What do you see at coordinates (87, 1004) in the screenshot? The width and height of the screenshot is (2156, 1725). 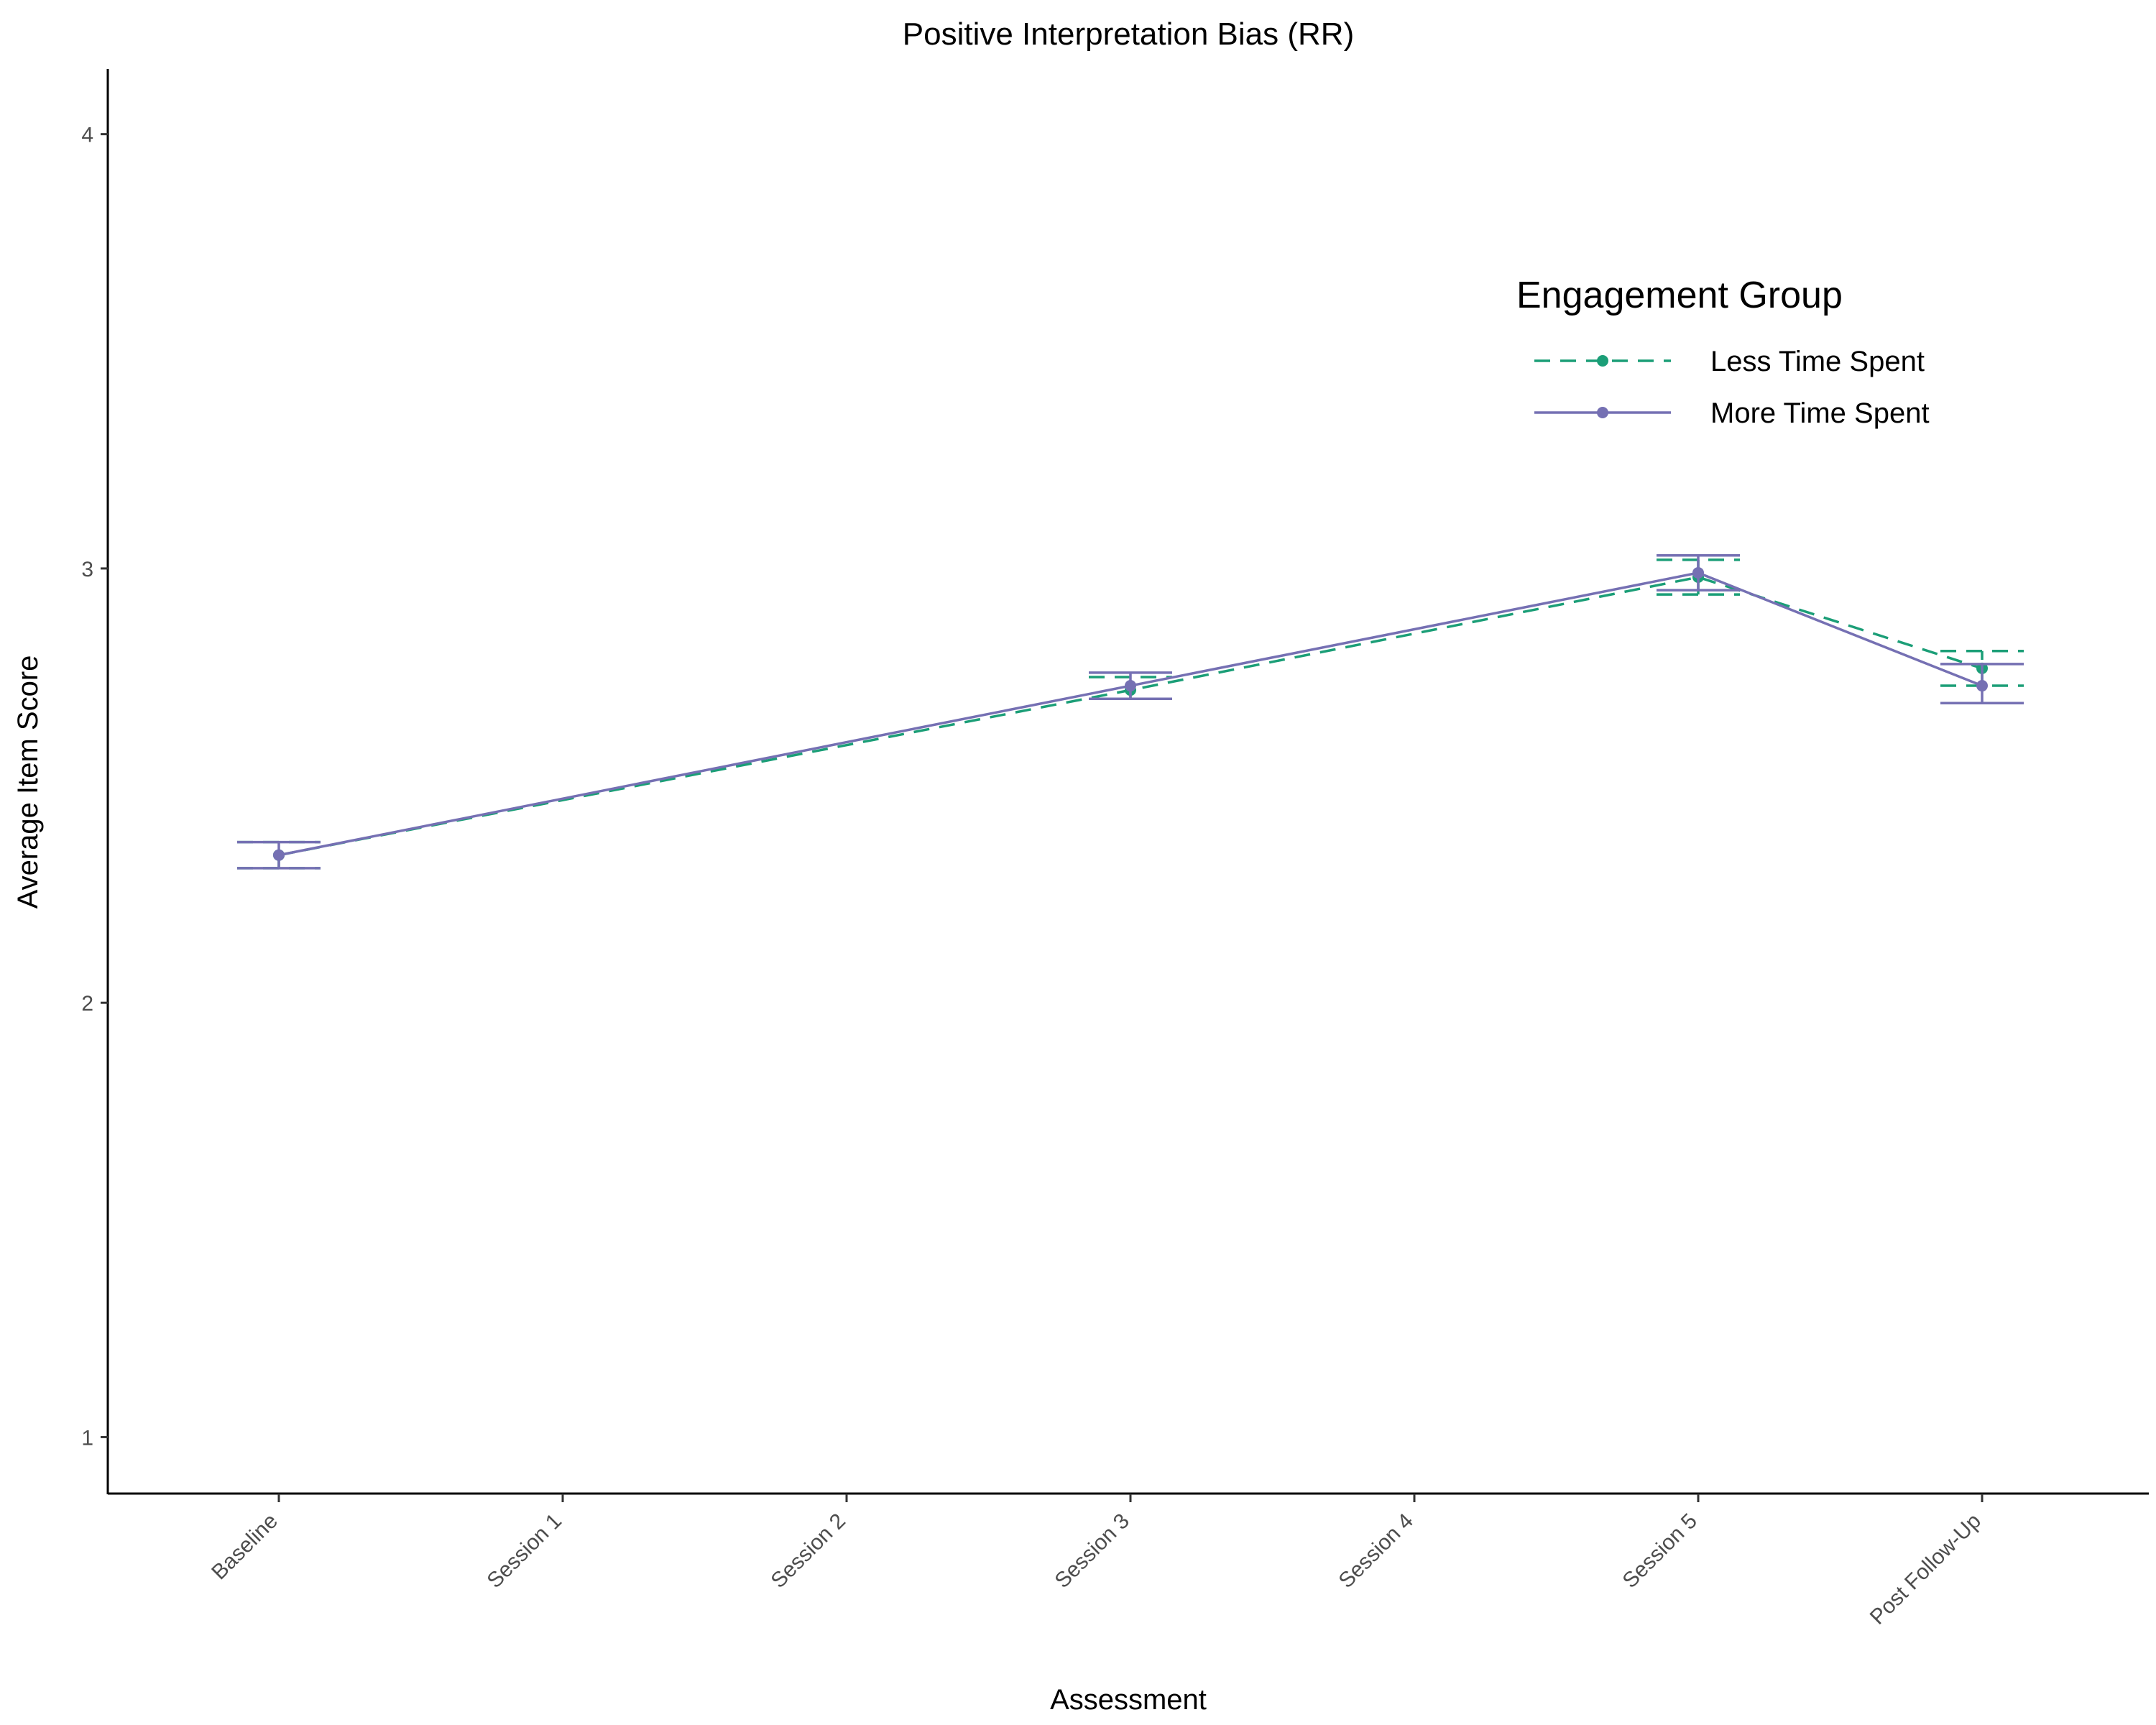 I see `y-tick-label: 2` at bounding box center [87, 1004].